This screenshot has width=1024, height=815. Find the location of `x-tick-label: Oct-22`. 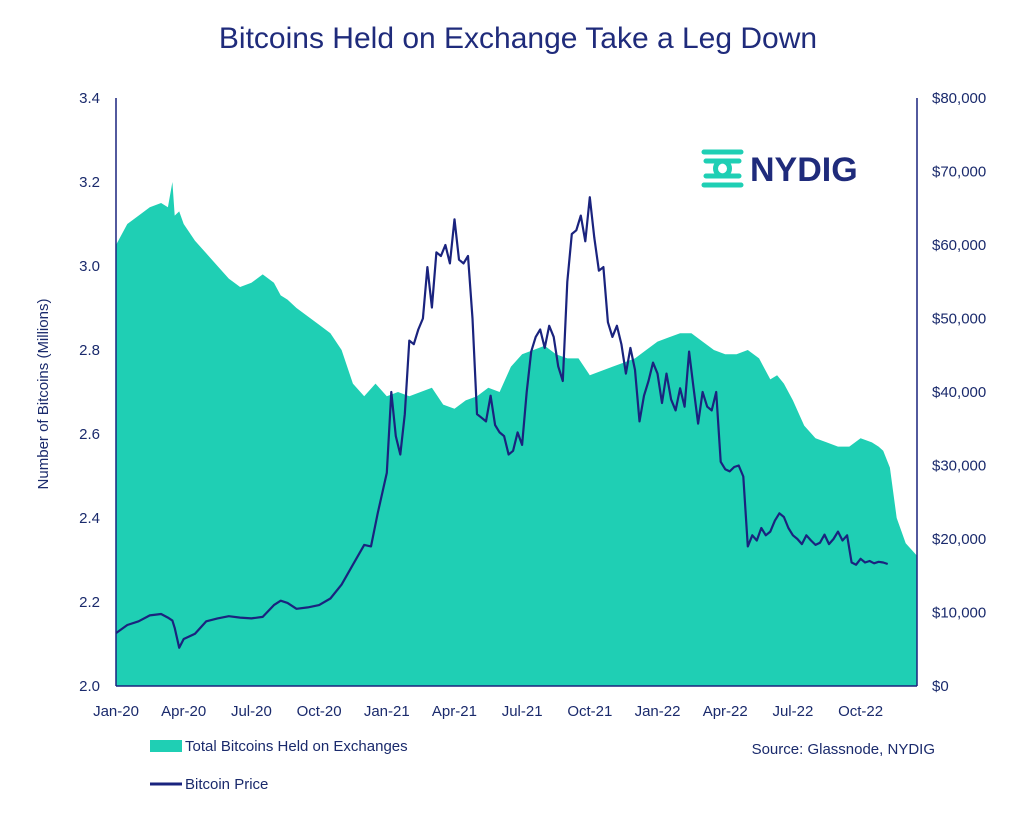

x-tick-label: Oct-22 is located at coordinates (860, 711).